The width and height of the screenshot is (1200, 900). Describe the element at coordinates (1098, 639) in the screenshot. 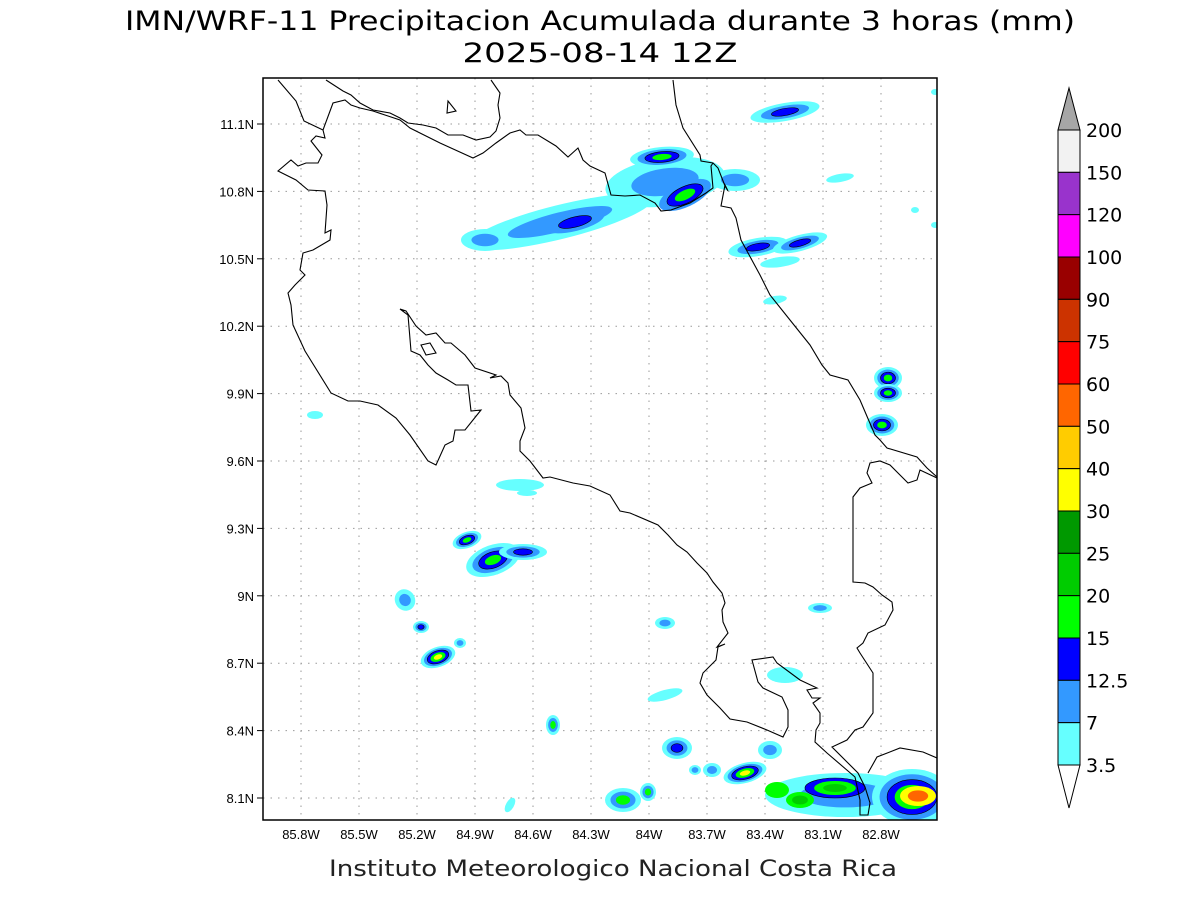

I see `colorbar-label: 15` at that location.